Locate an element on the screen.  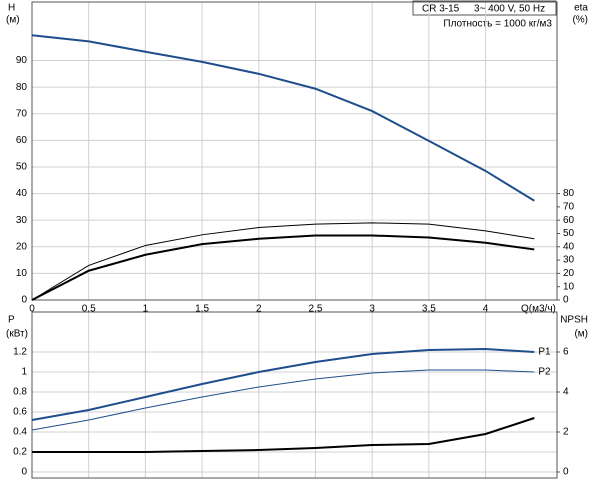
y-tick-label: 30 is located at coordinates (22, 220).